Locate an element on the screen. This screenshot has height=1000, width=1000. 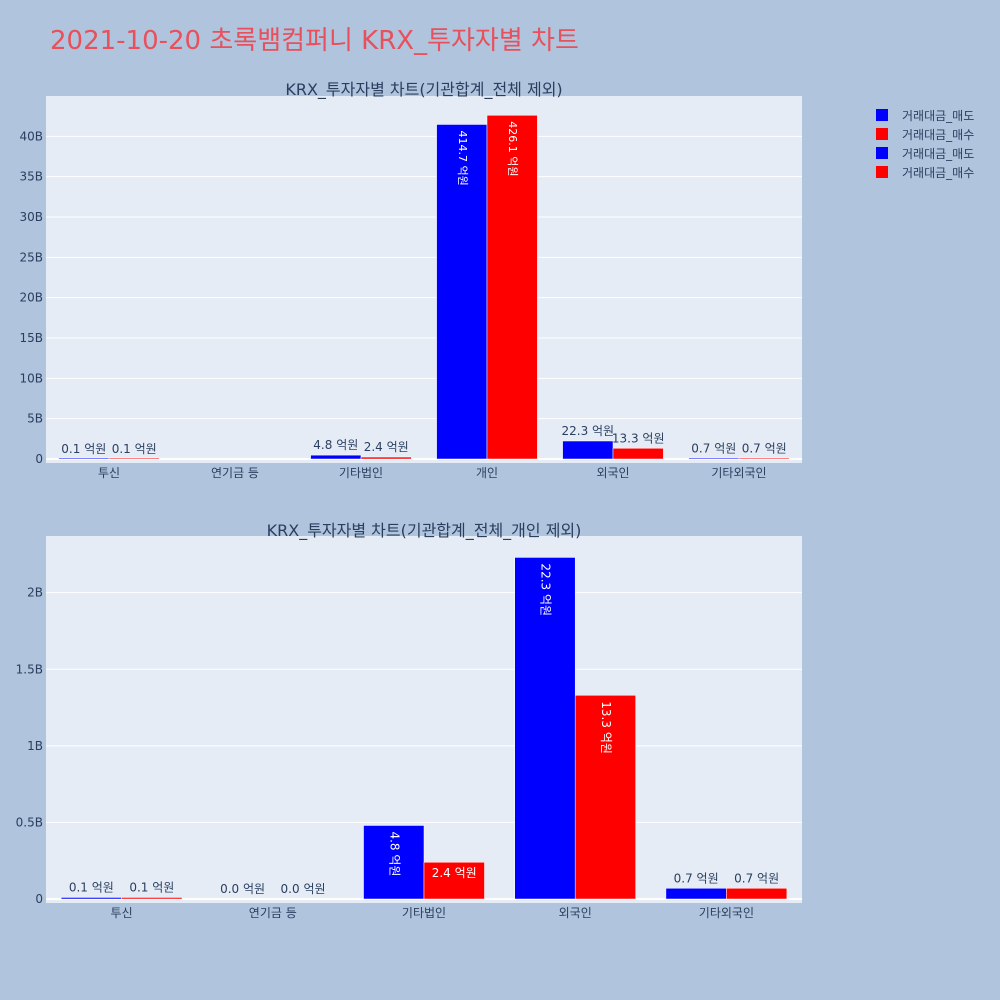
x-tick-label: 개인 is located at coordinates (487, 473).